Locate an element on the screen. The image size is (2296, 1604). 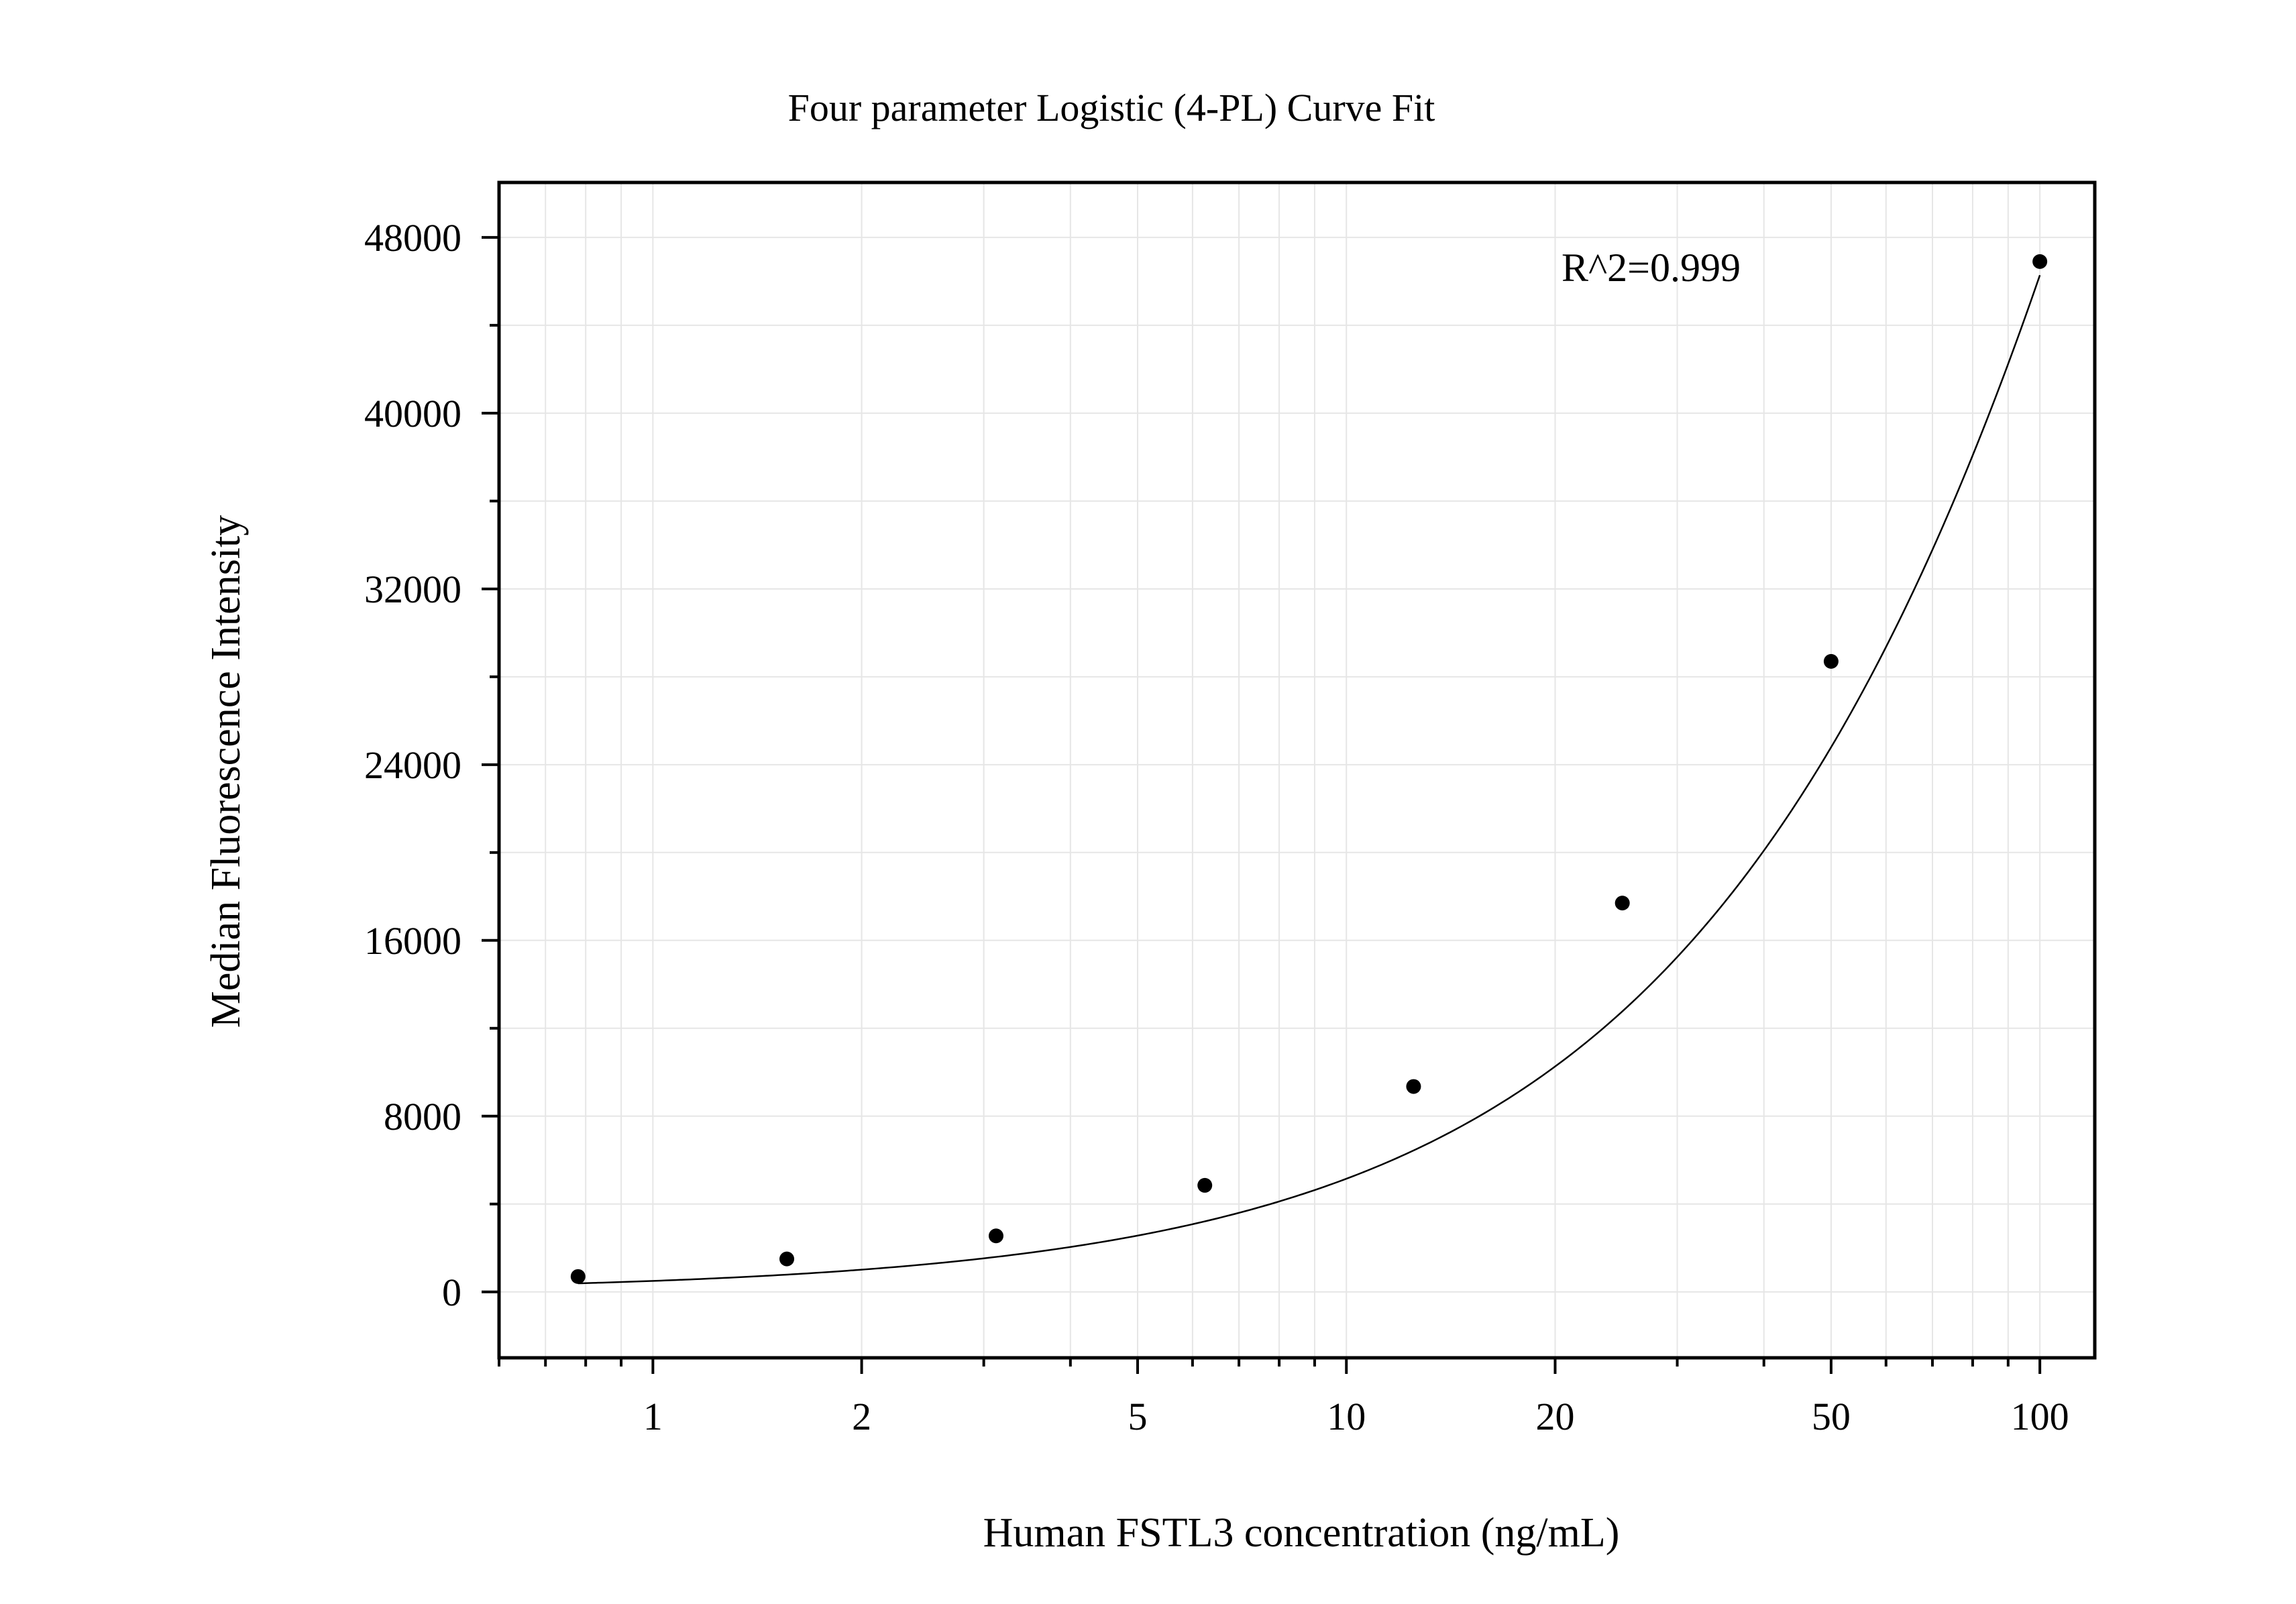
y-tick-label: 0 is located at coordinates (451, 1292).